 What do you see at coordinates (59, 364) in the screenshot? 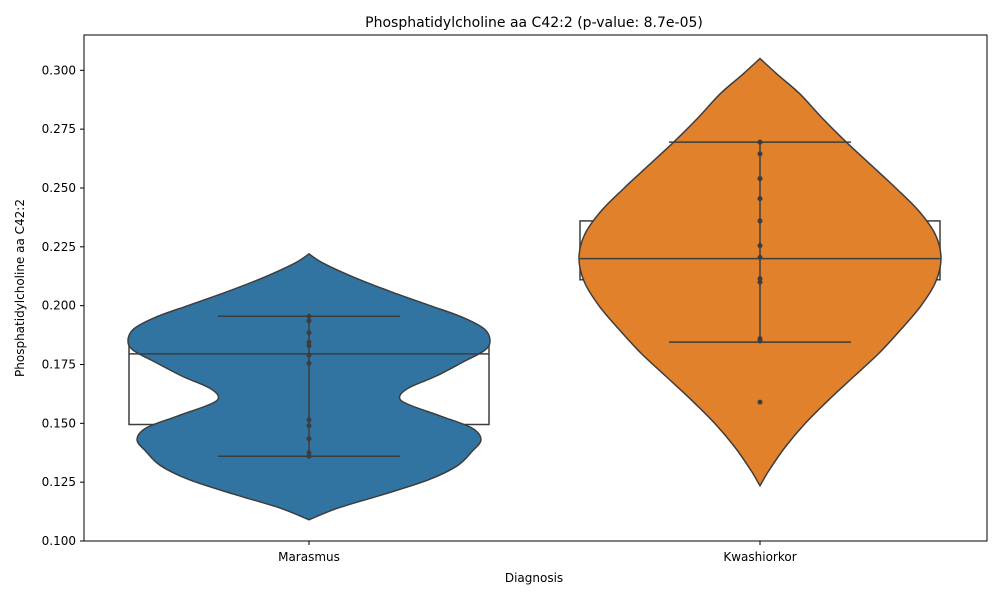
I see `y-tick-label: 0.175` at bounding box center [59, 364].